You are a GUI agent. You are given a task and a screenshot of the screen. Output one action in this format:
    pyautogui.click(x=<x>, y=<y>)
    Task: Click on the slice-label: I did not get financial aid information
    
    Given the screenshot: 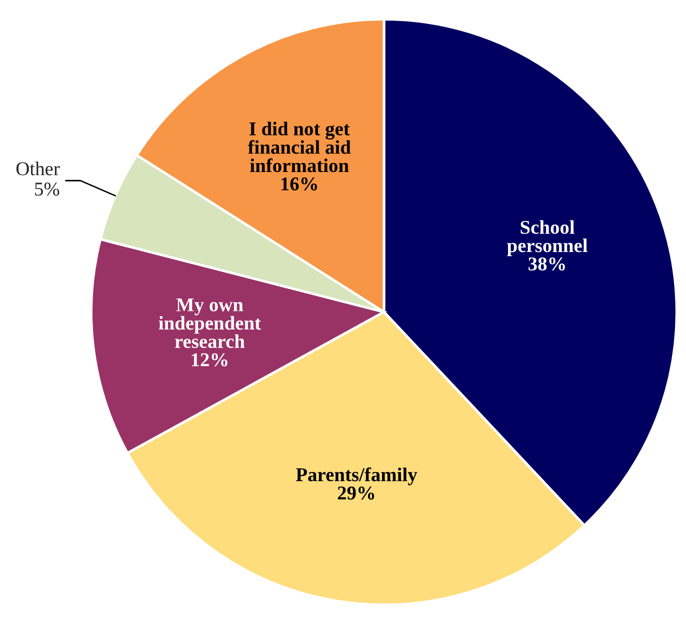 What is the action you would take?
    pyautogui.click(x=299, y=147)
    